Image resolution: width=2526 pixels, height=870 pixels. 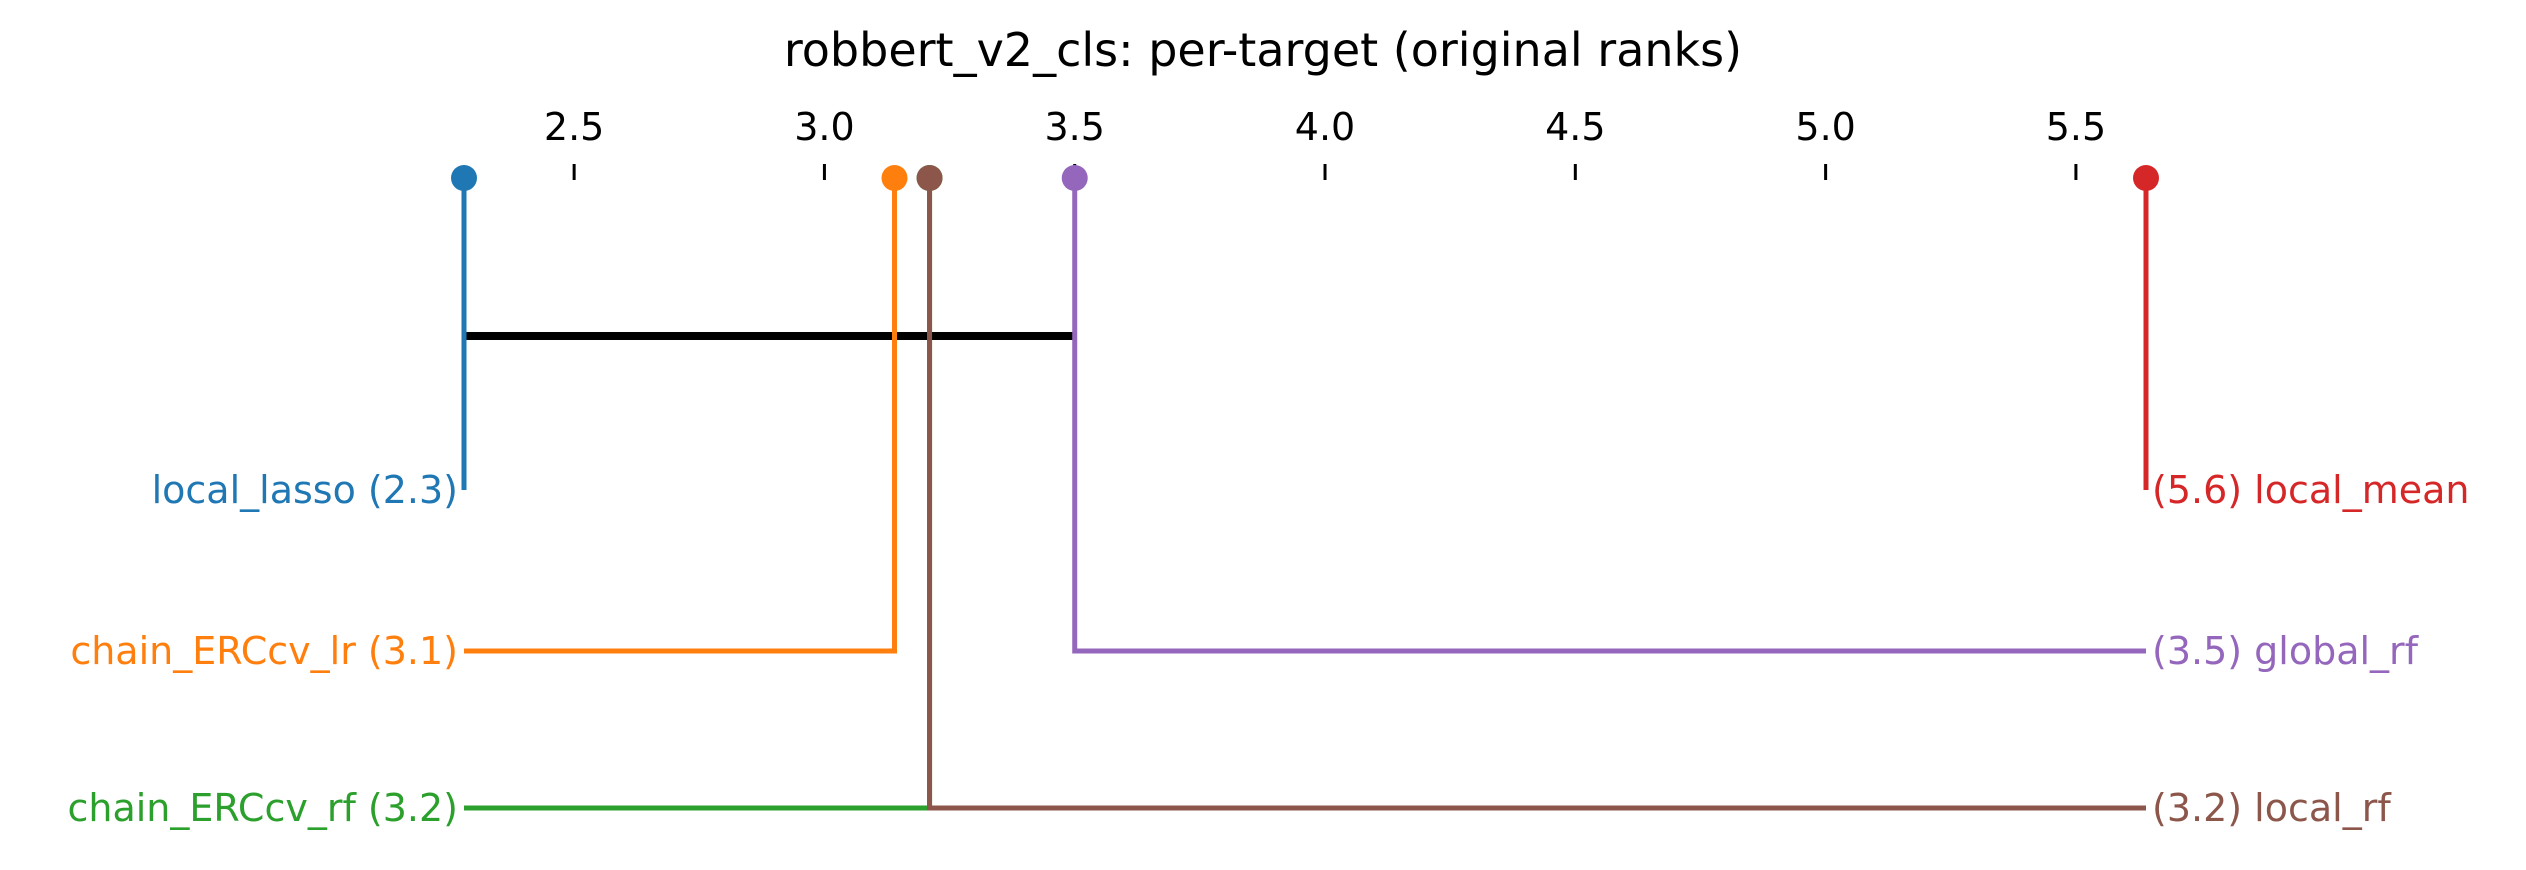 I want to click on rank-axis: 2.5 3.0 3.5 4.0 4.5 5.0 5.5, so click(x=1325, y=142).